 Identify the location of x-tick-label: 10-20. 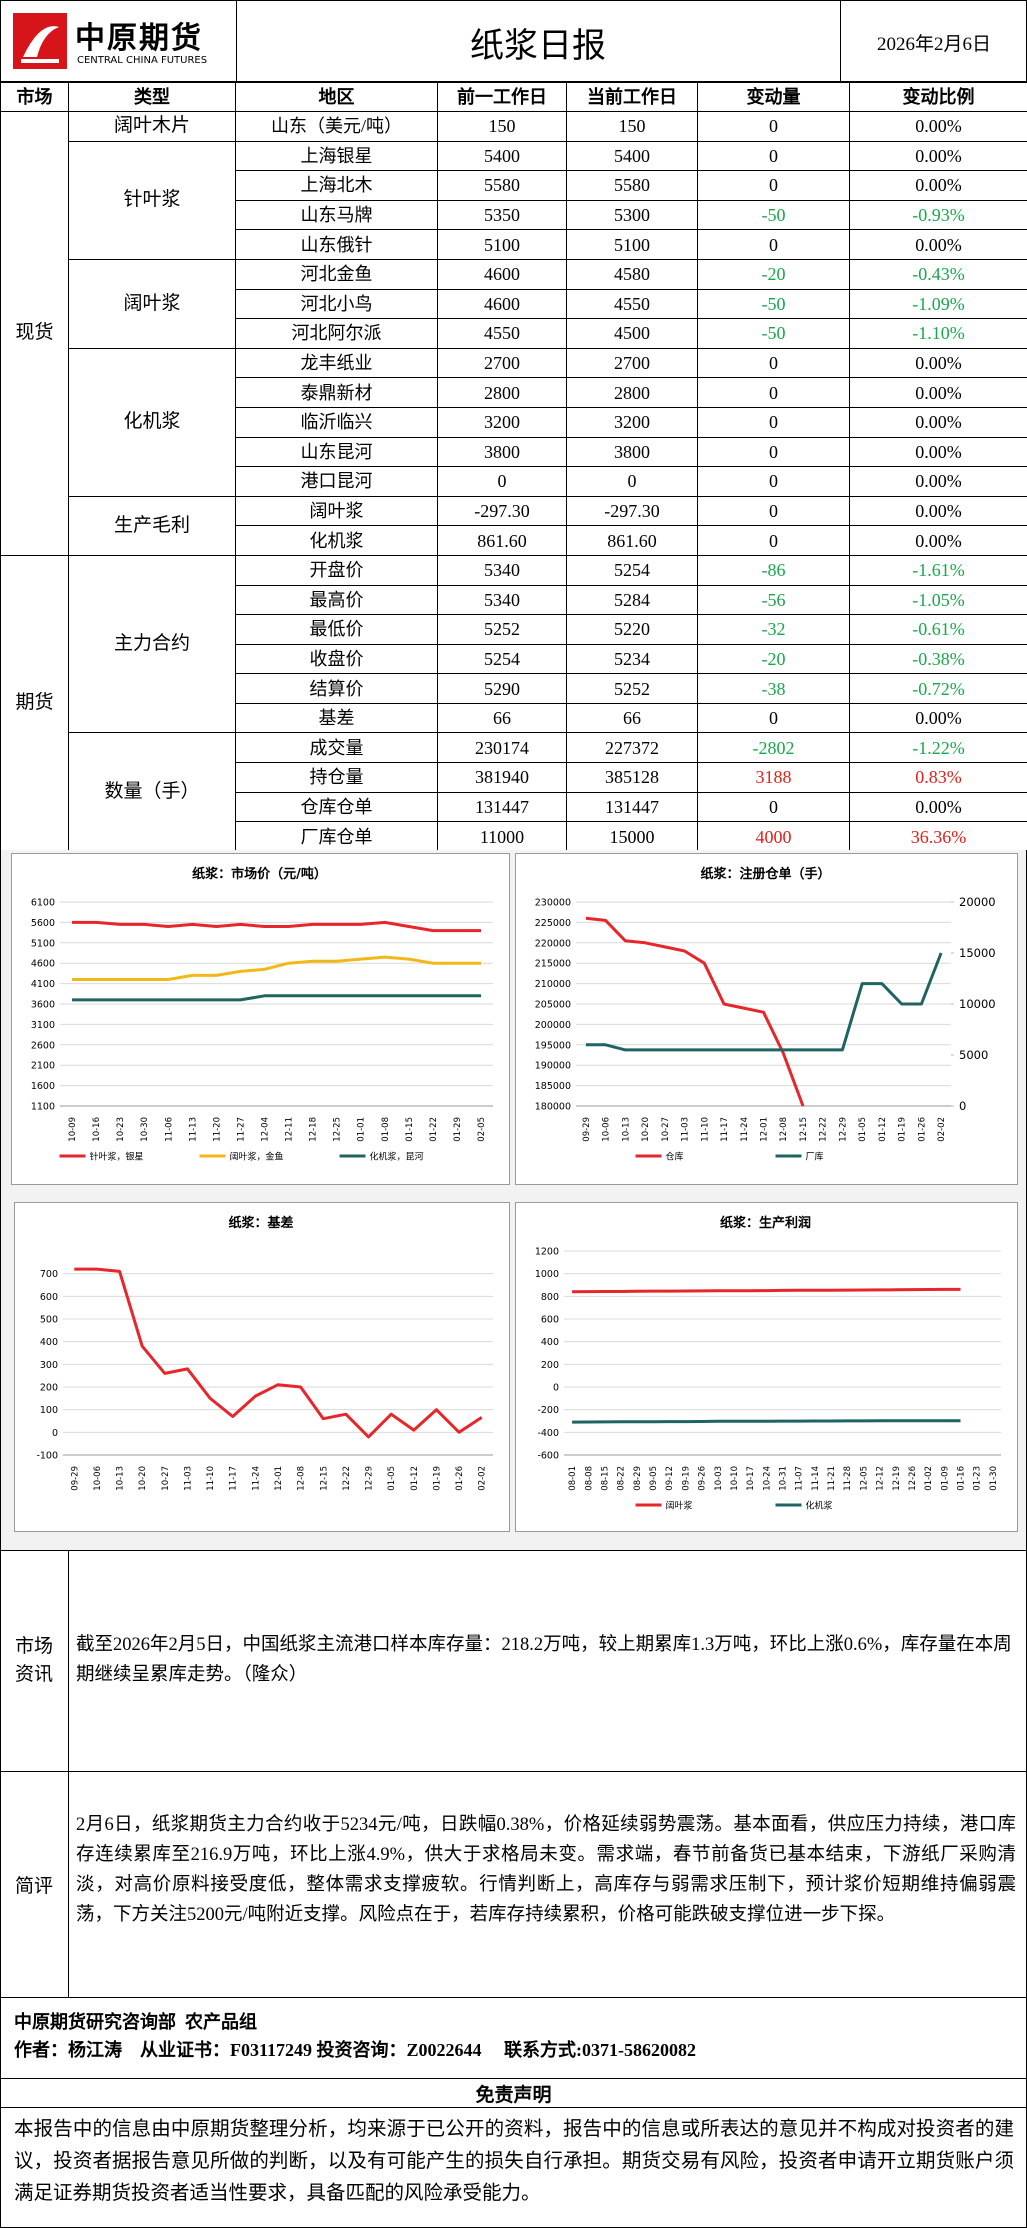
(646, 1129).